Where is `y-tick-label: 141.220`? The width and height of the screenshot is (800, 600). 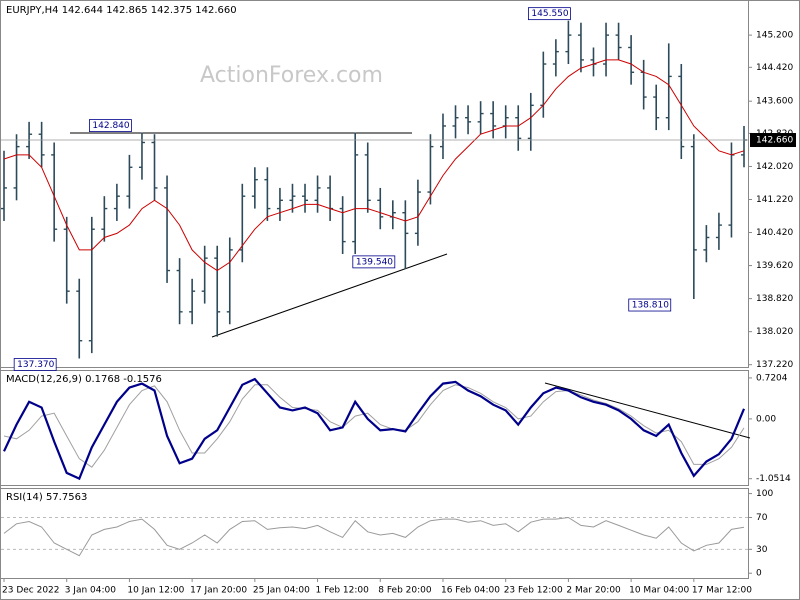 y-tick-label: 141.220 is located at coordinates (774, 200).